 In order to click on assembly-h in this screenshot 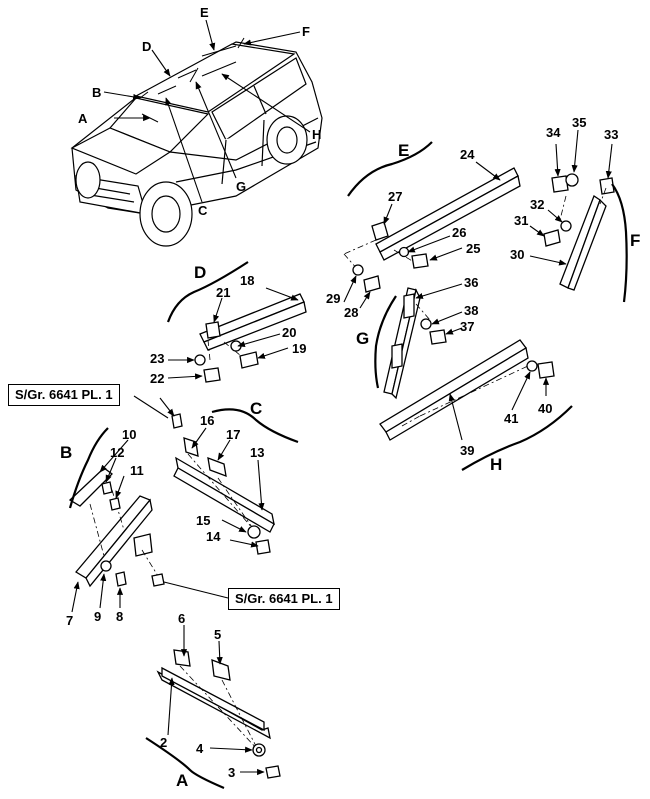, I will do `click(476, 405)`.